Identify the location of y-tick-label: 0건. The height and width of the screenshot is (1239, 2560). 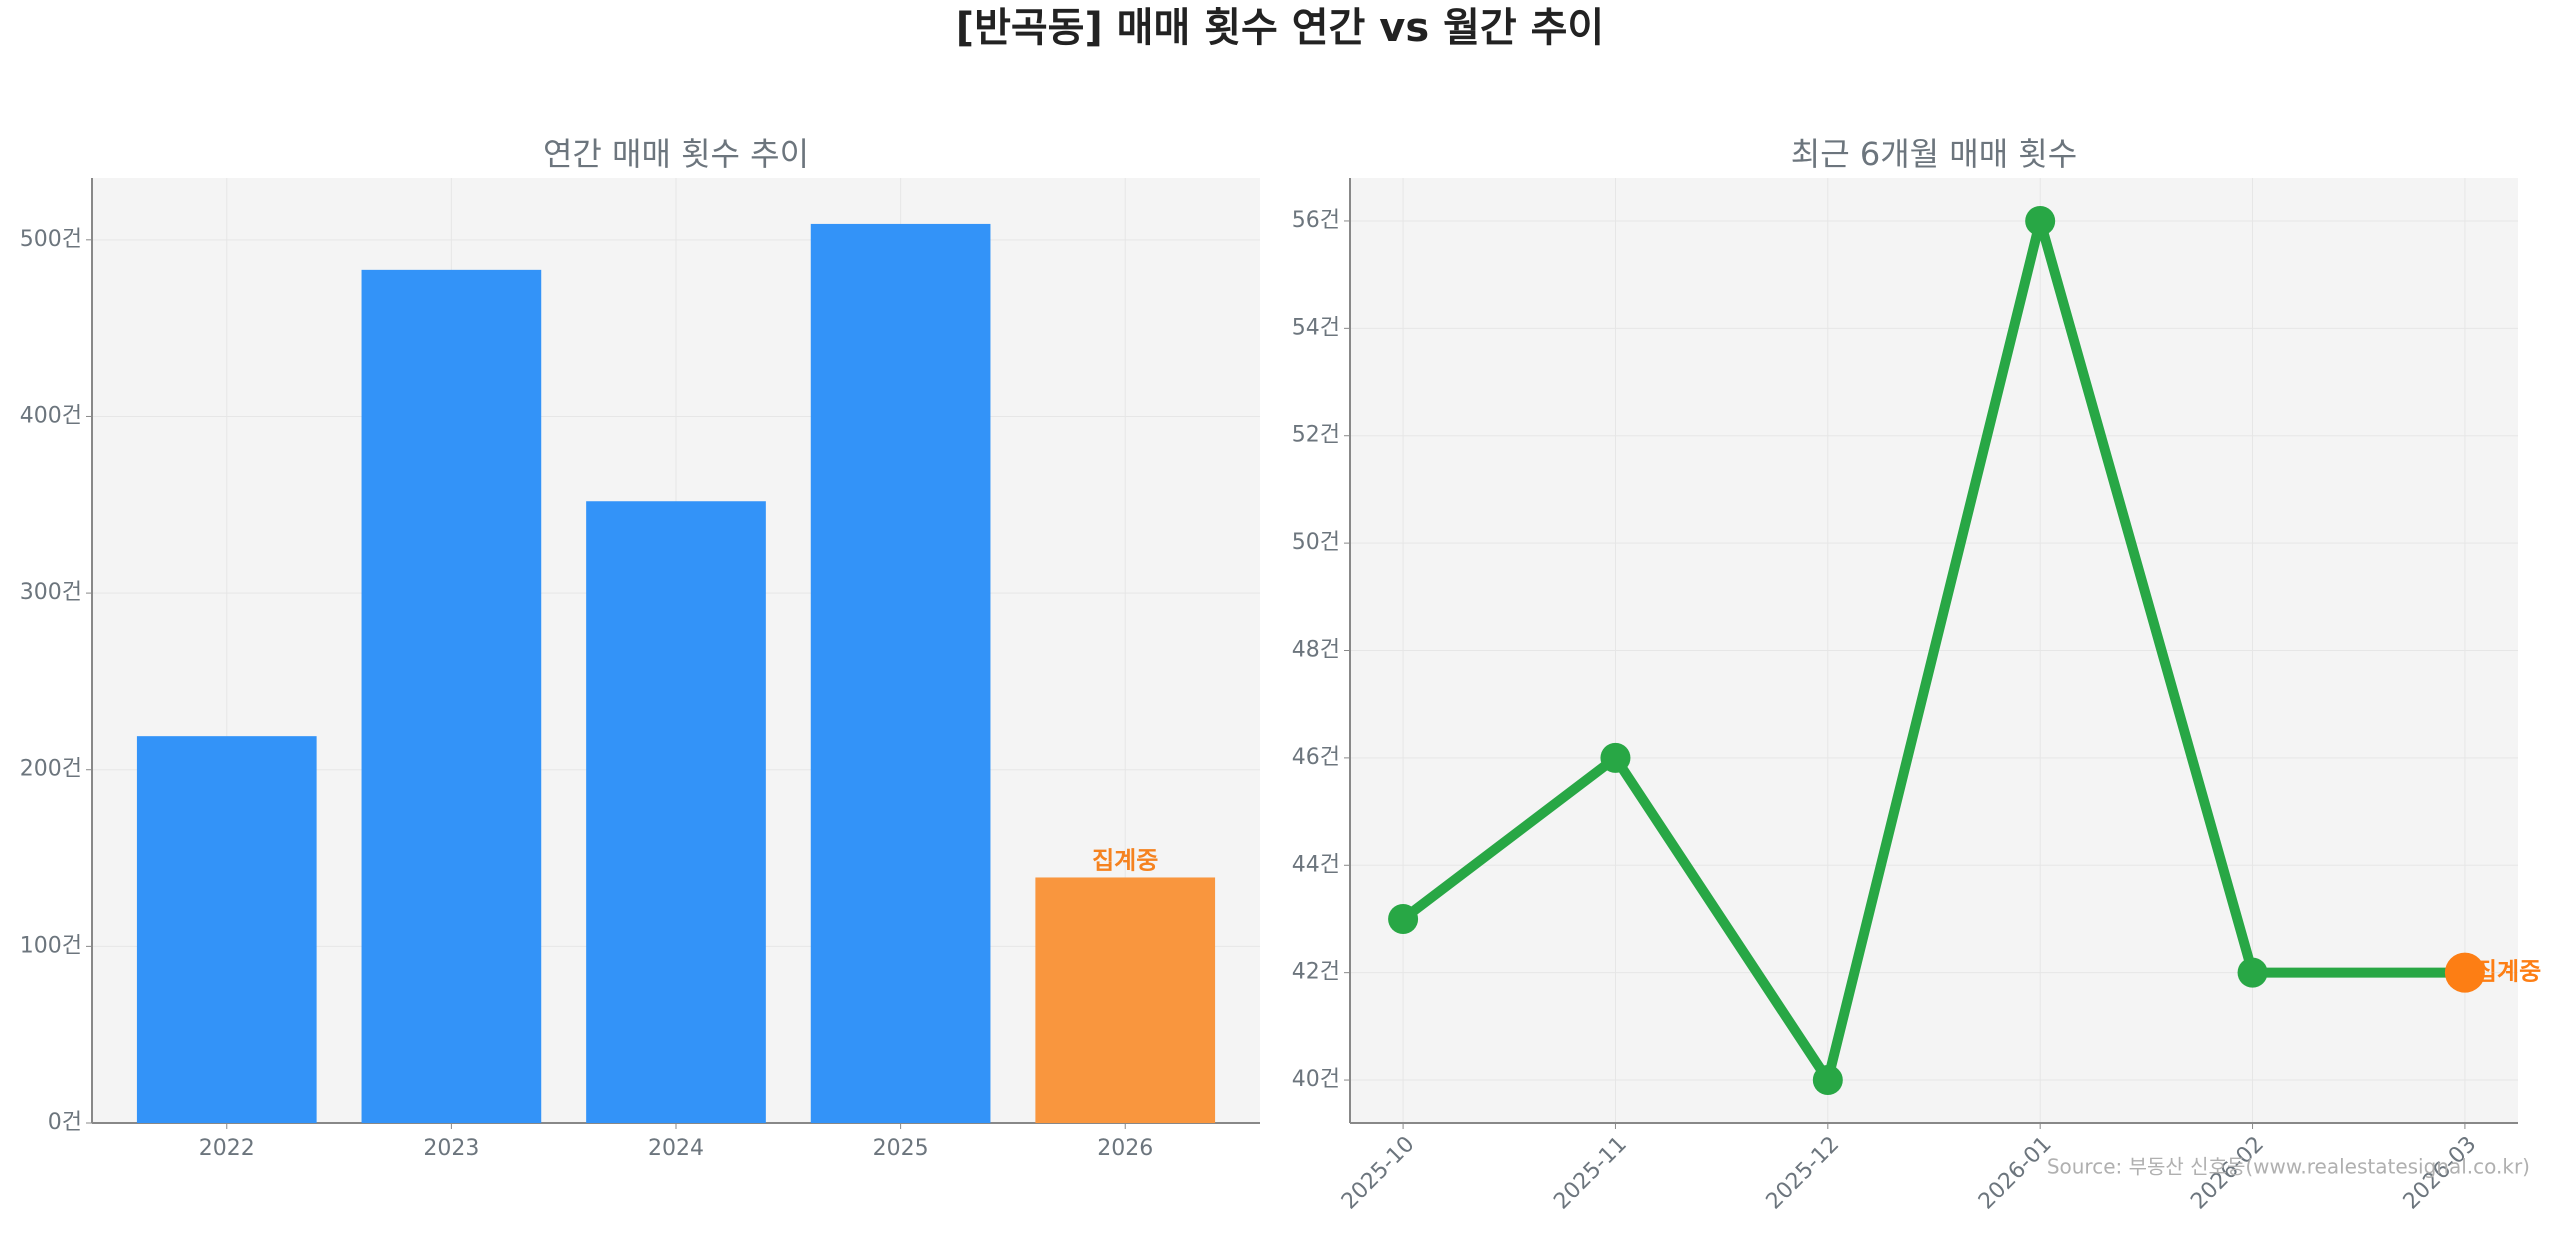
(65, 1122).